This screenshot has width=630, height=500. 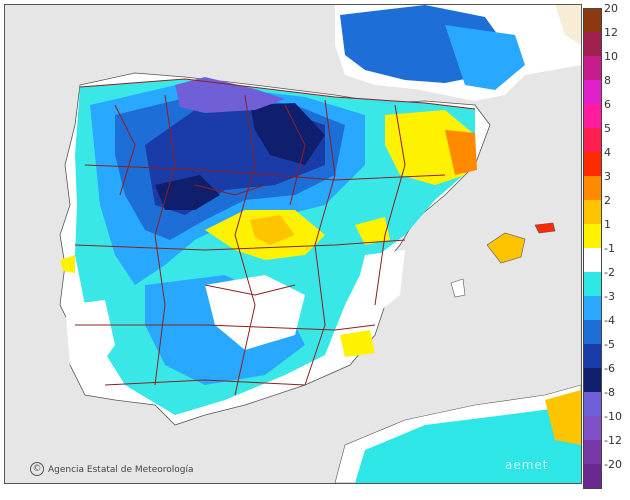 I want to click on legend-label: -3, so click(x=609, y=296).